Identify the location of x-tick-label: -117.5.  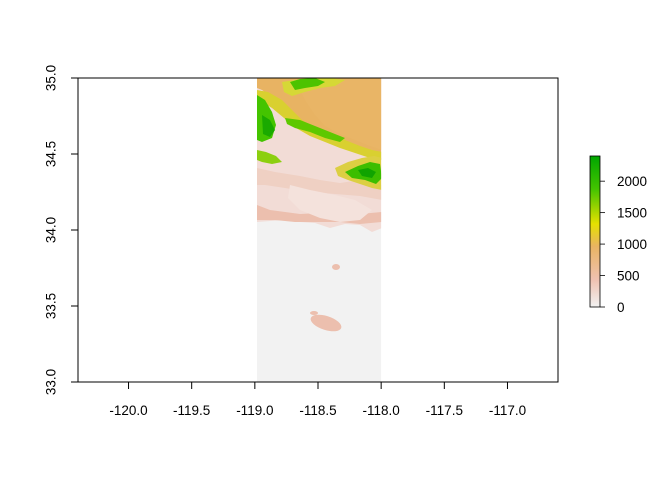
(444, 410).